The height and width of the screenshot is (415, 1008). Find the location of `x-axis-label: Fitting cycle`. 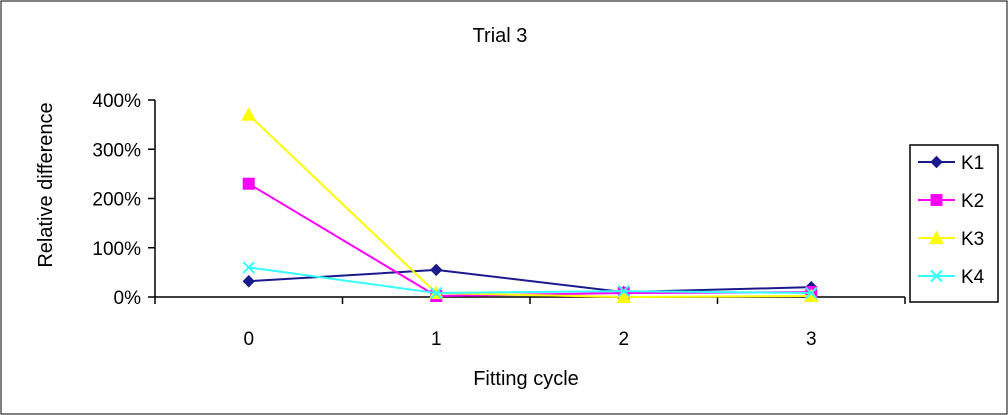

x-axis-label: Fitting cycle is located at coordinates (526, 379).